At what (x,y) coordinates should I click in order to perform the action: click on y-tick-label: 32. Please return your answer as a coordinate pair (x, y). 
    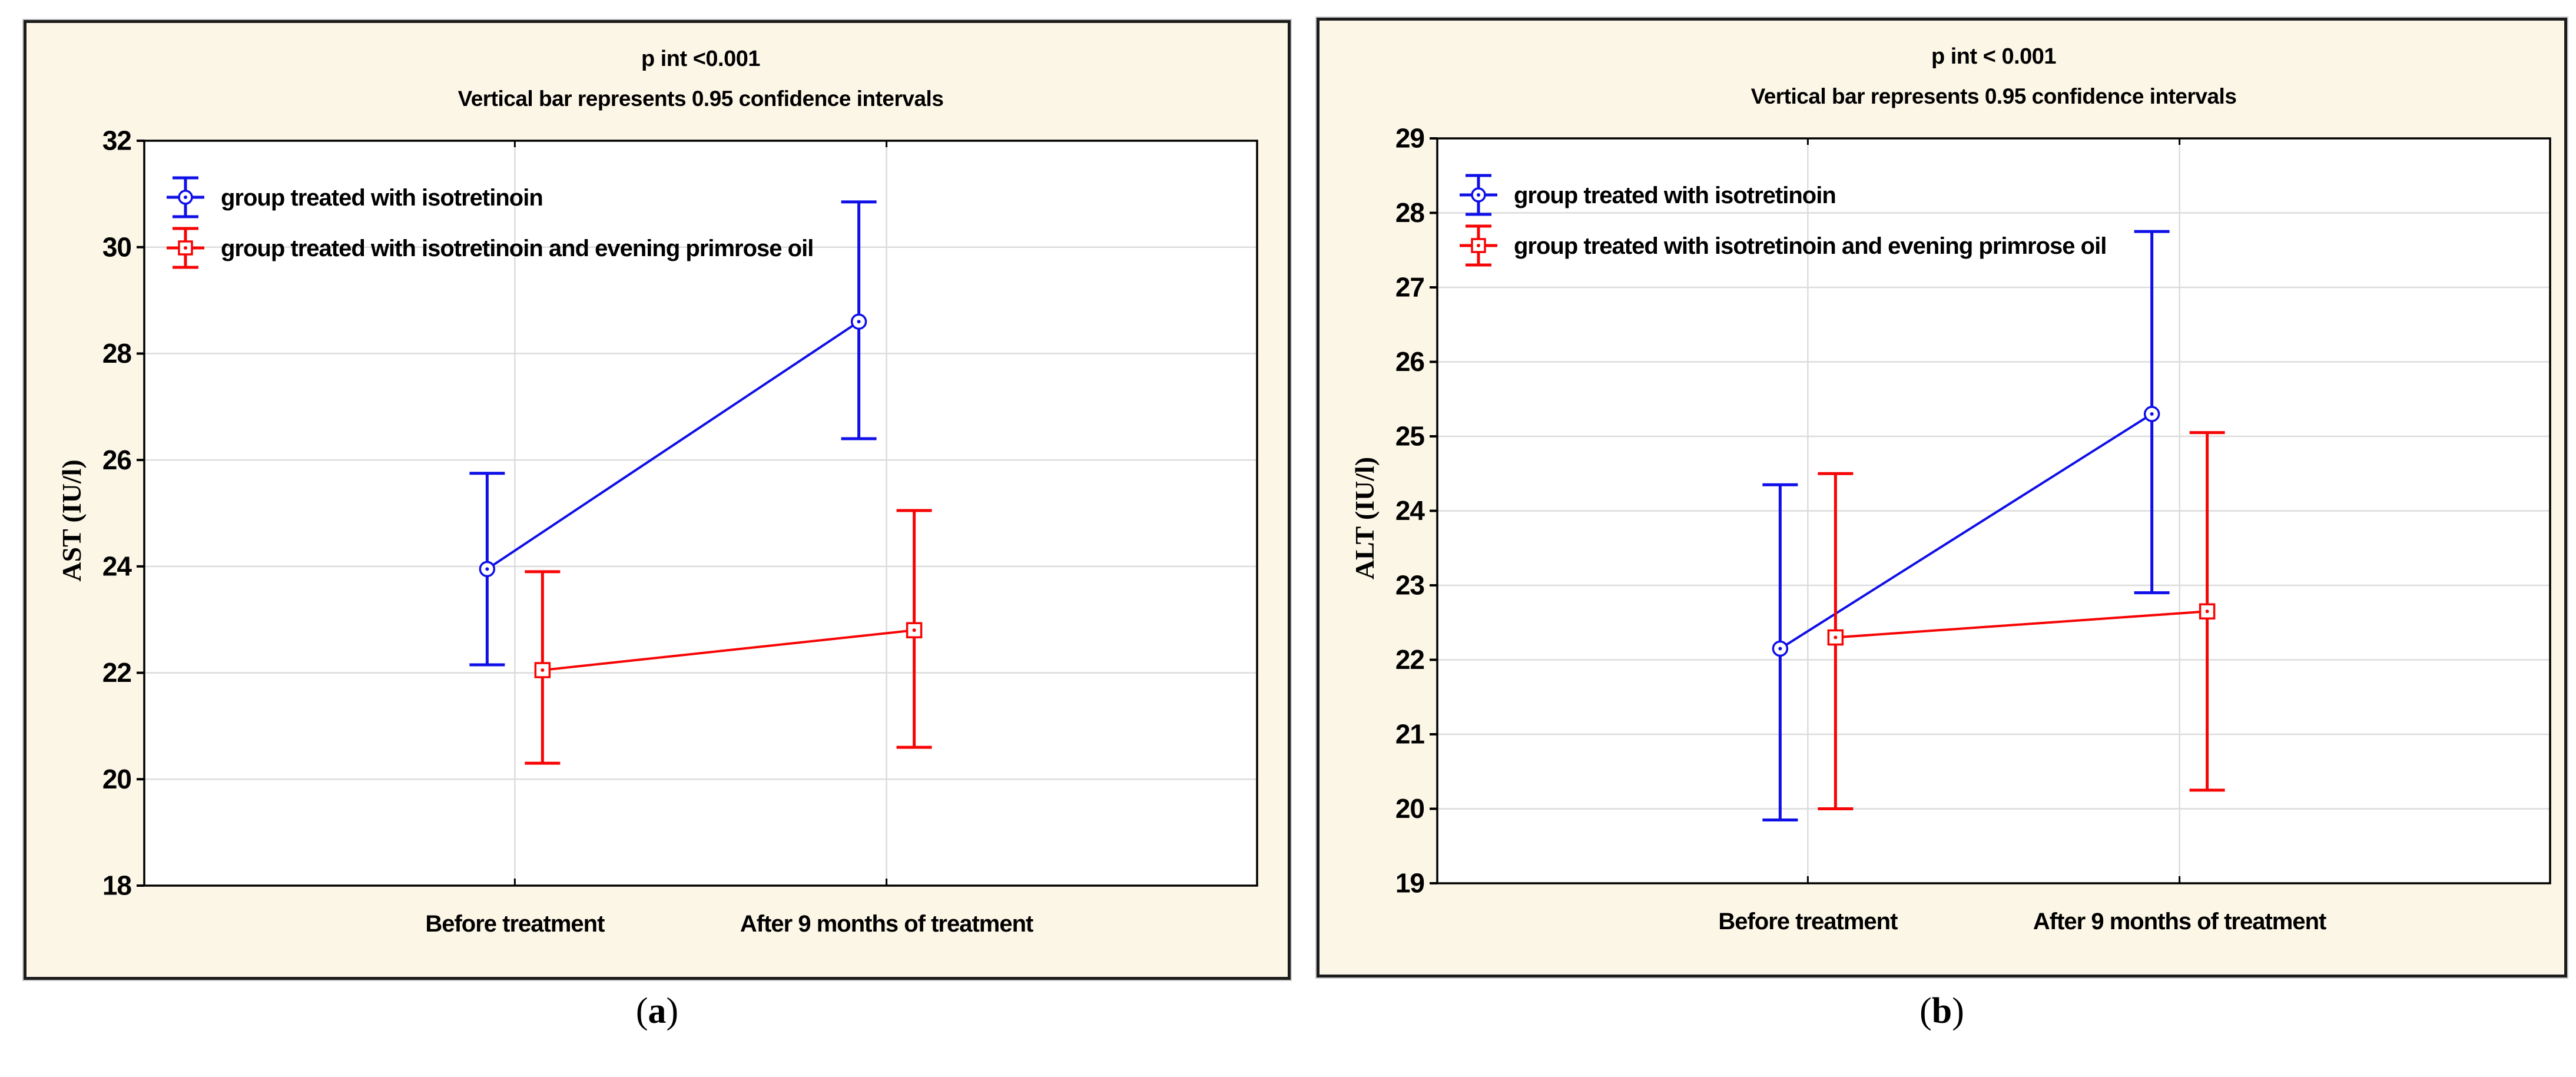
    Looking at the image, I should click on (116, 140).